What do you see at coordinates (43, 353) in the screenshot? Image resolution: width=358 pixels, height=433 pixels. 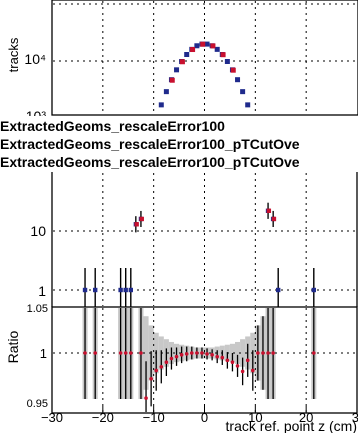 I see `ratio-ytick-1: 1` at bounding box center [43, 353].